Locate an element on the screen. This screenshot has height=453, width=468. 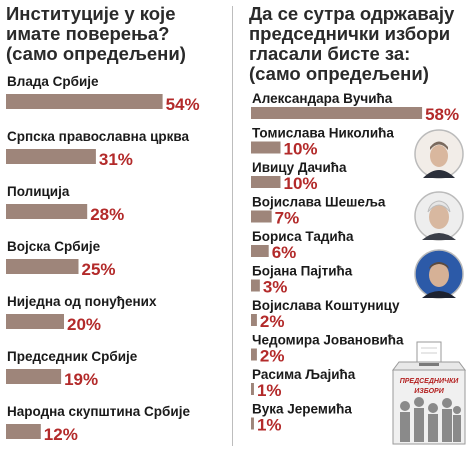
ballot-box-illustration: ПРЕДСЕДНИЧКИ ИЗБОРИ is located at coordinates (429, 393).